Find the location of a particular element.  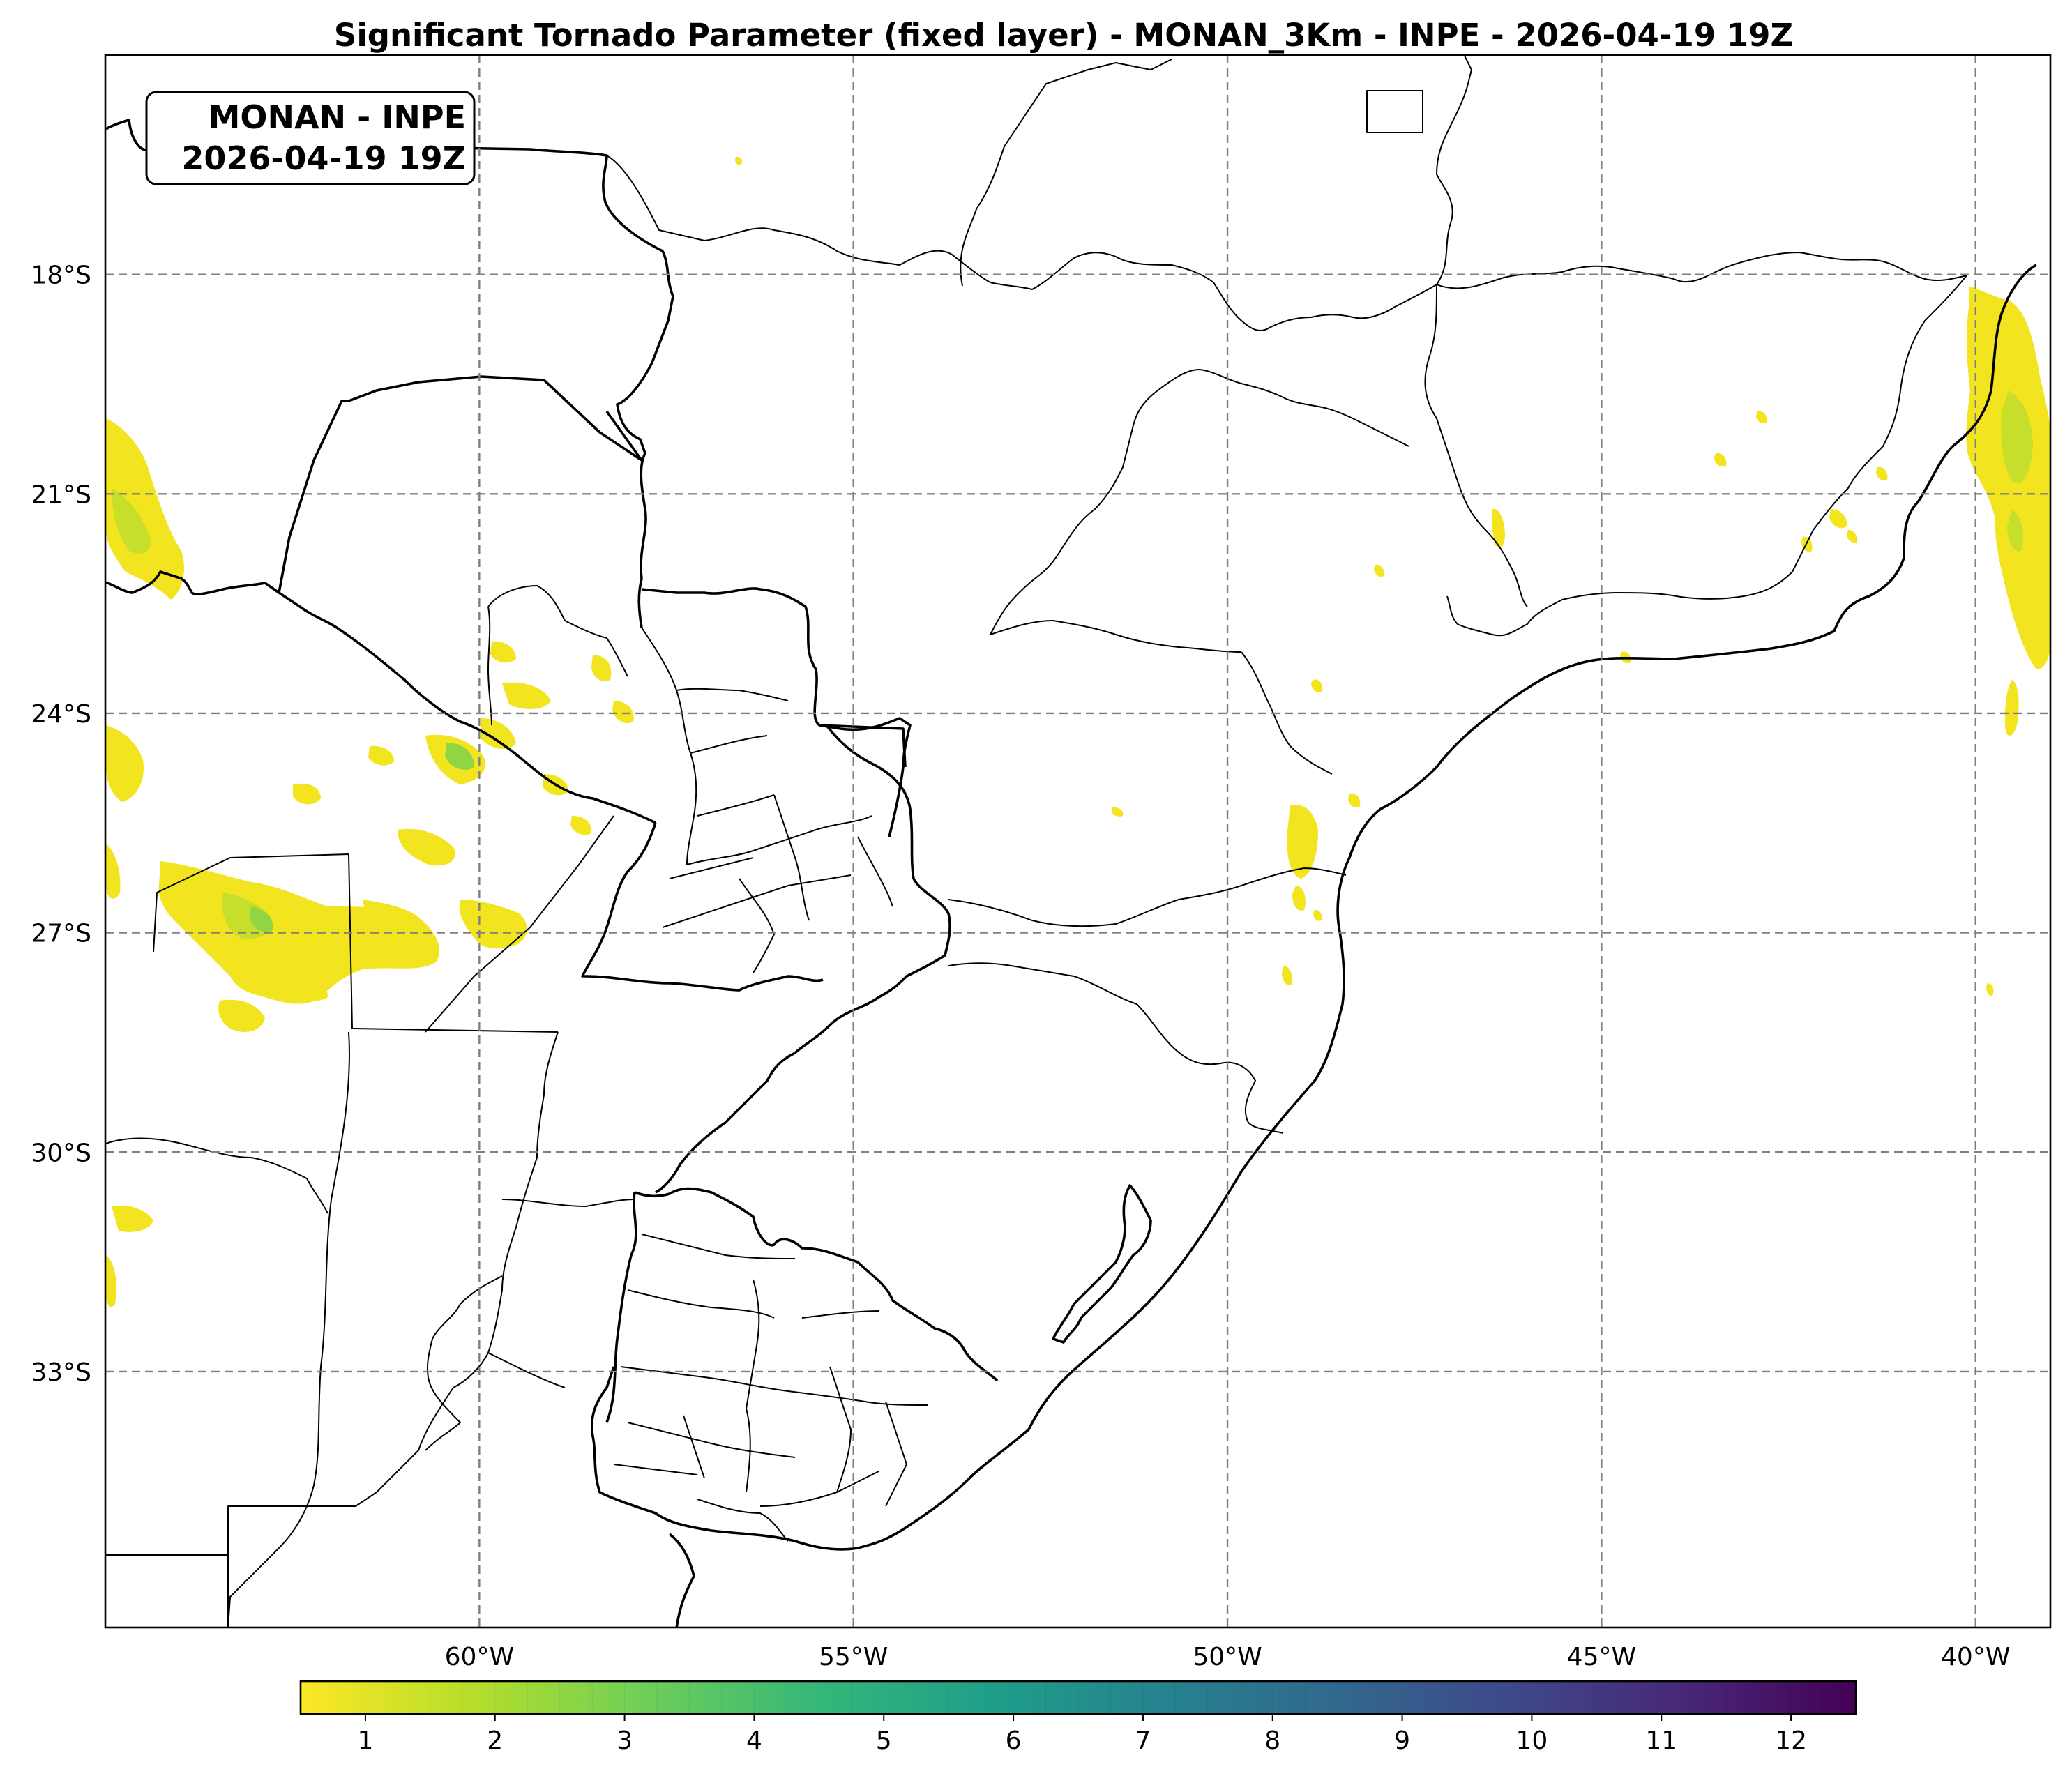

lagoon-shore is located at coordinates (1102, 1264).